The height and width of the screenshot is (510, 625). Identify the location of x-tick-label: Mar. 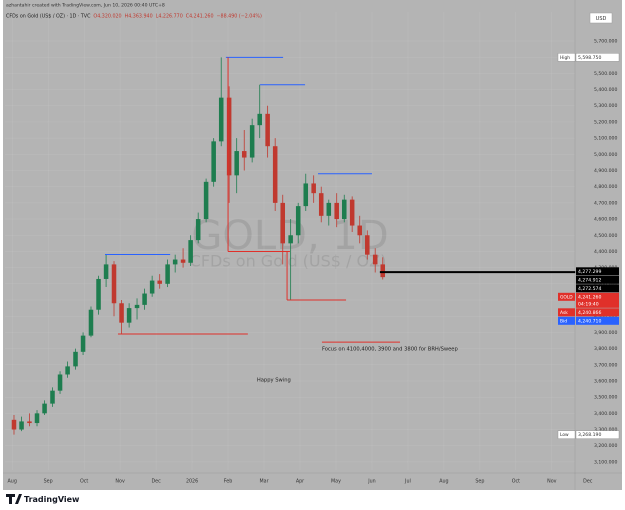
(263, 482).